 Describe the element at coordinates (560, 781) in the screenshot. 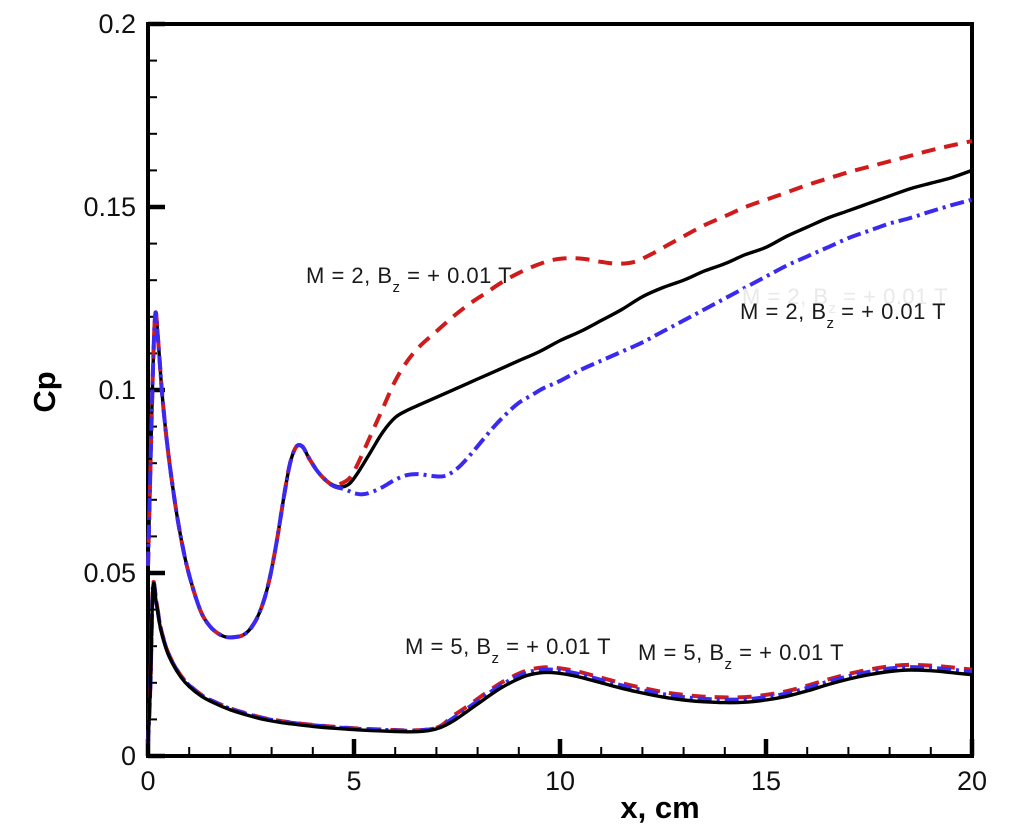

I see `x-tick-label: 10` at that location.